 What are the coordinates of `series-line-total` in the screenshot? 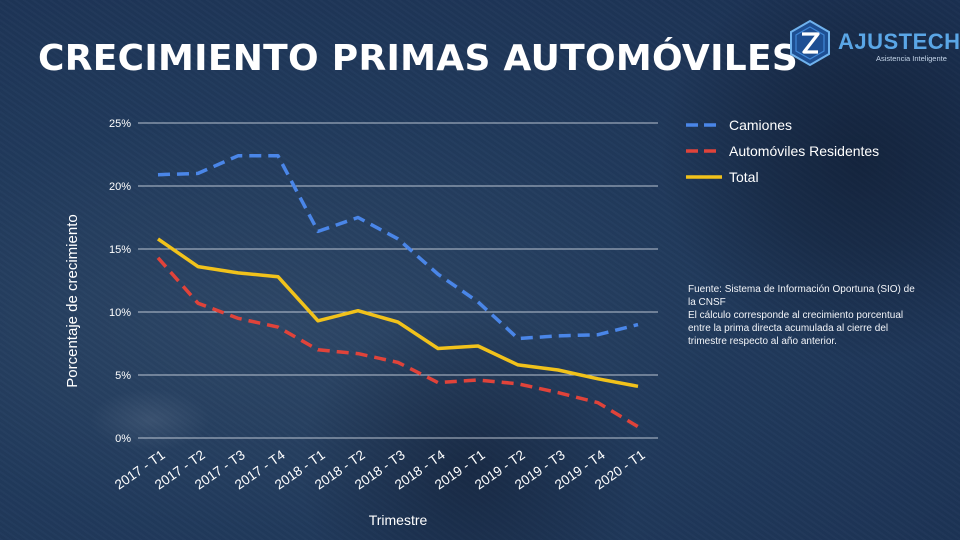 It's located at (398, 313).